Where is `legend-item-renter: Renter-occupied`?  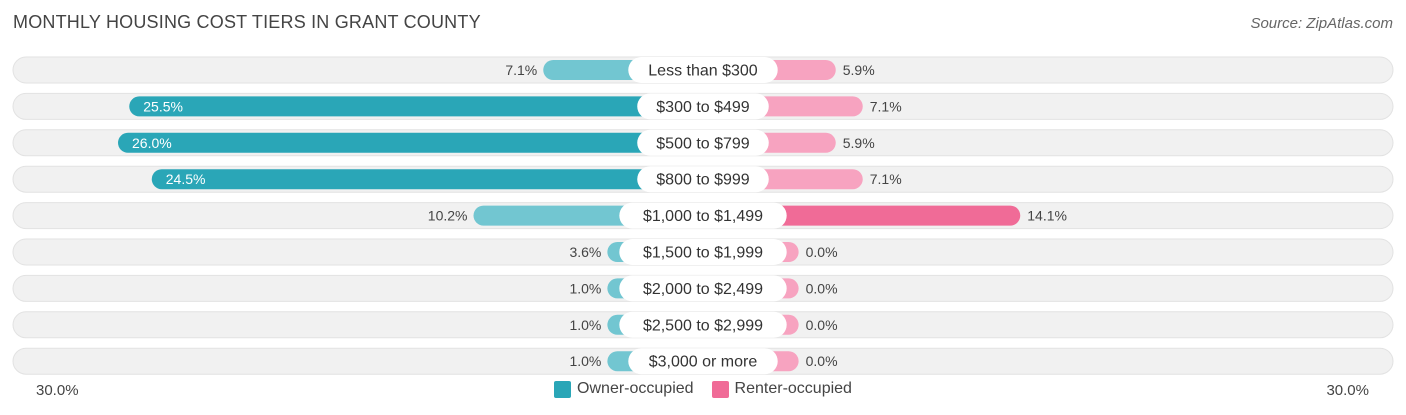
legend-item-renter: Renter-occupied is located at coordinates (781, 389).